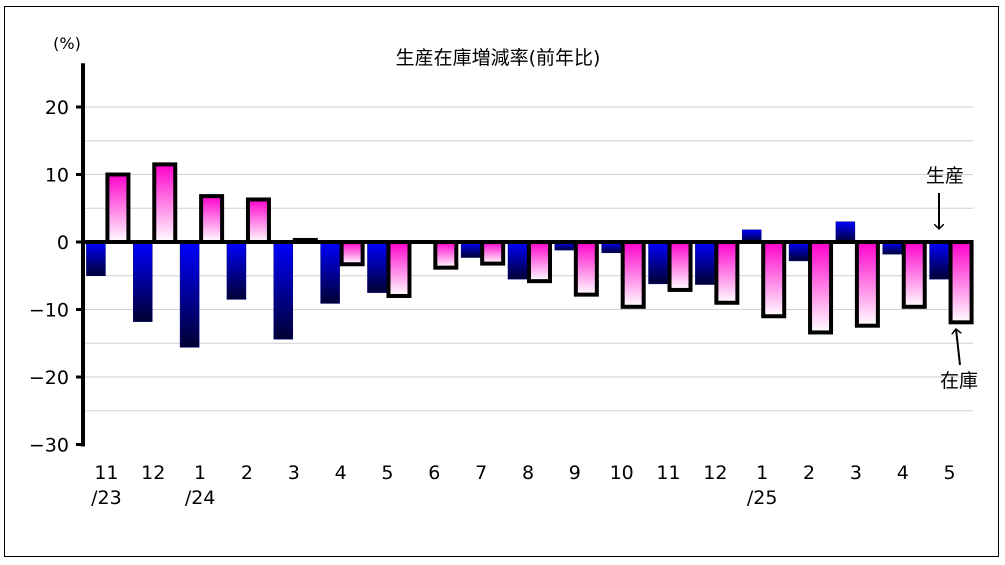 The image size is (1005, 565). What do you see at coordinates (106, 498) in the screenshot?
I see `x-tick-sublabel: /23` at bounding box center [106, 498].